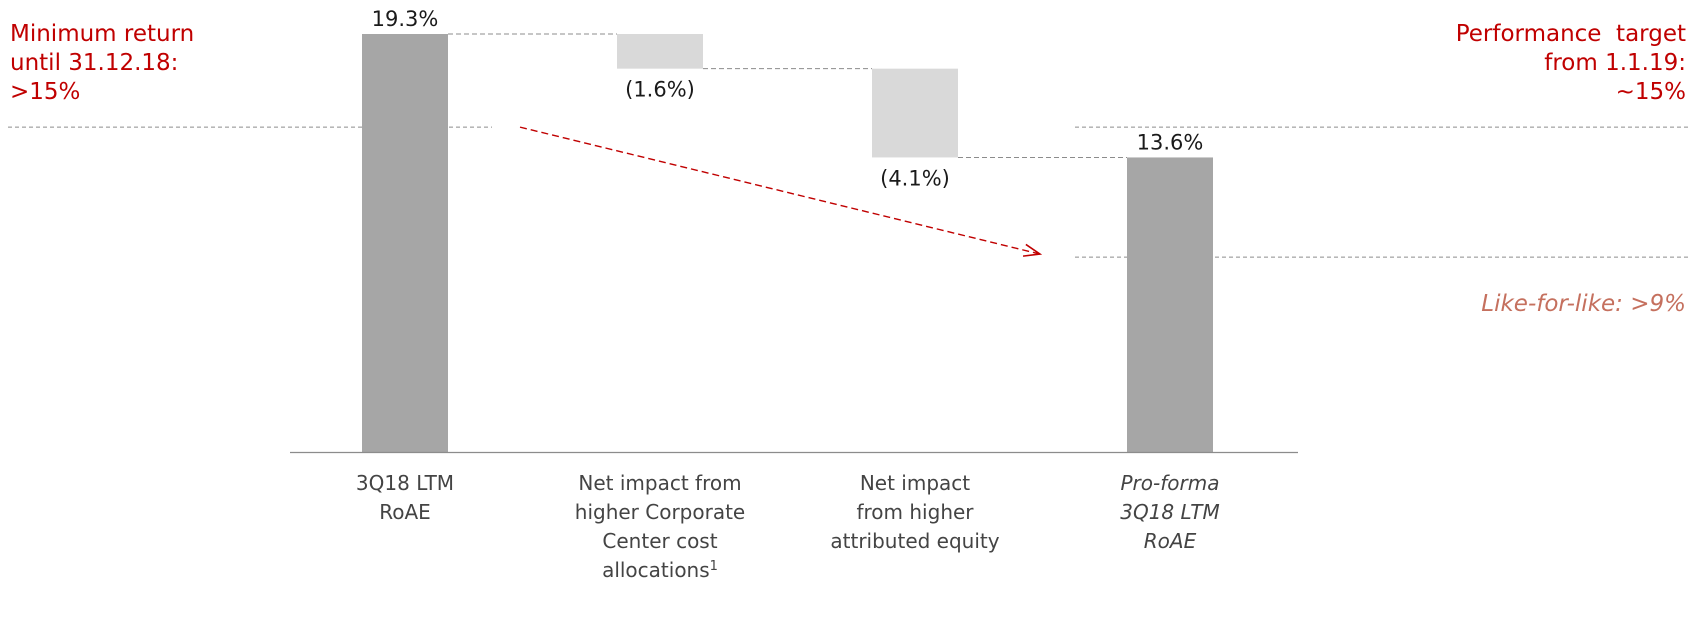  Describe the element at coordinates (45, 92) in the screenshot. I see `minimum-return-line-3: >15%` at that location.